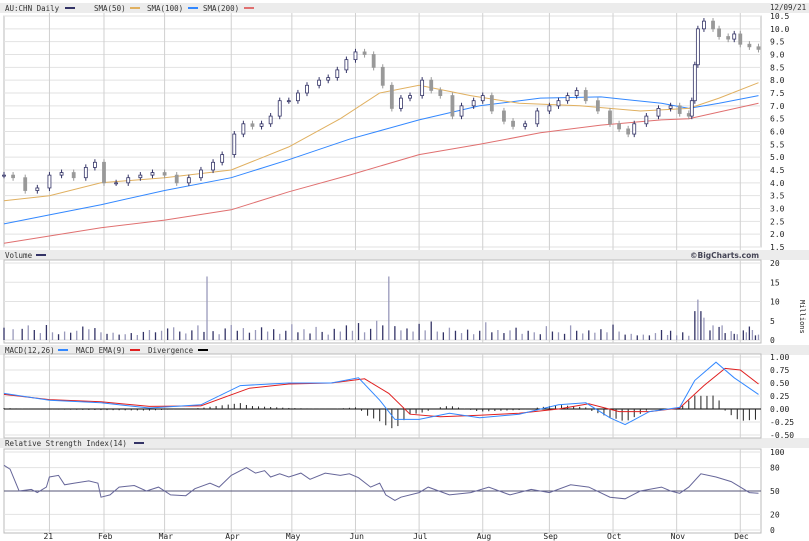 The width and height of the screenshot is (809, 541). I want to click on y-tick-label: 8.5, so click(777, 67).